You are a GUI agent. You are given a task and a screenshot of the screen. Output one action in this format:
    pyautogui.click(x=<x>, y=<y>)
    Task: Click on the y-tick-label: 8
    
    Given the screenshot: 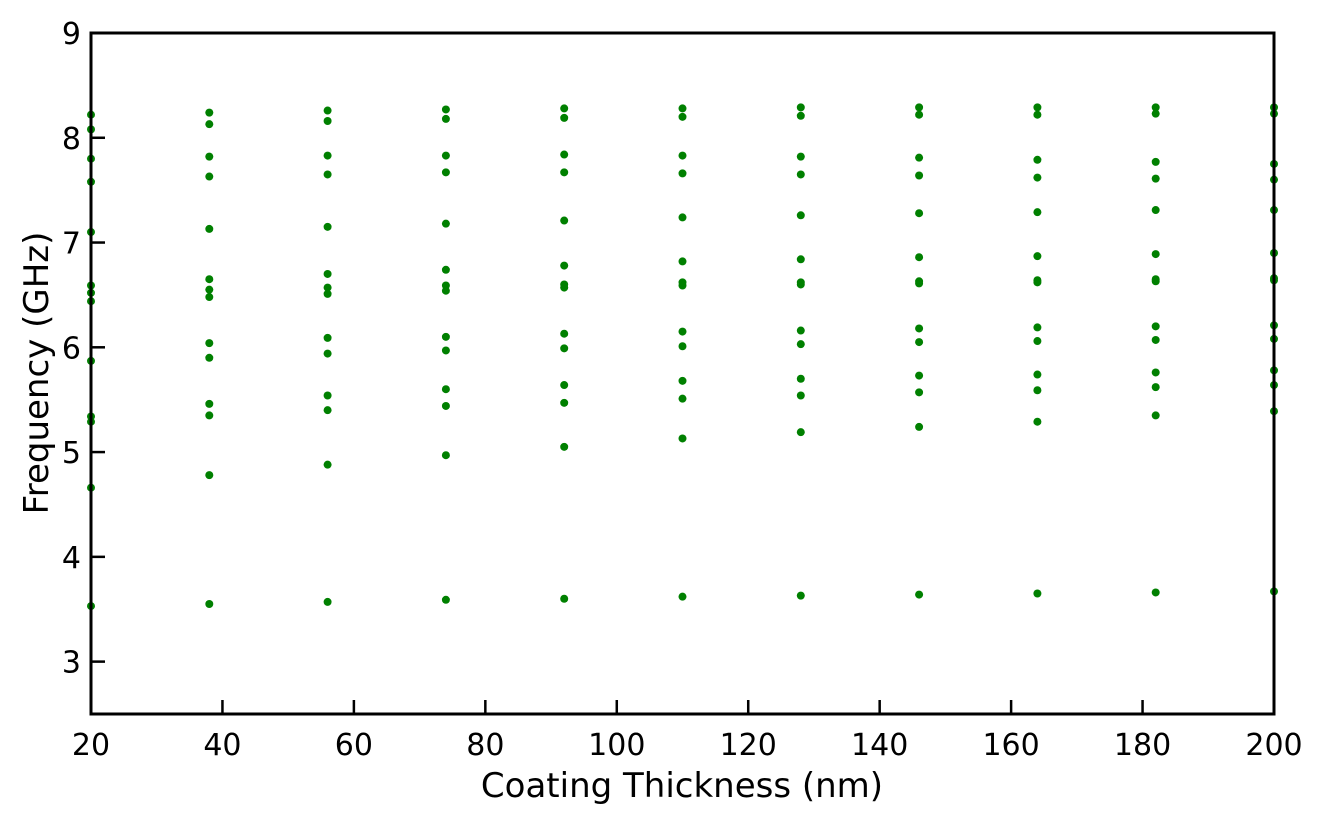 What is the action you would take?
    pyautogui.click(x=71, y=139)
    